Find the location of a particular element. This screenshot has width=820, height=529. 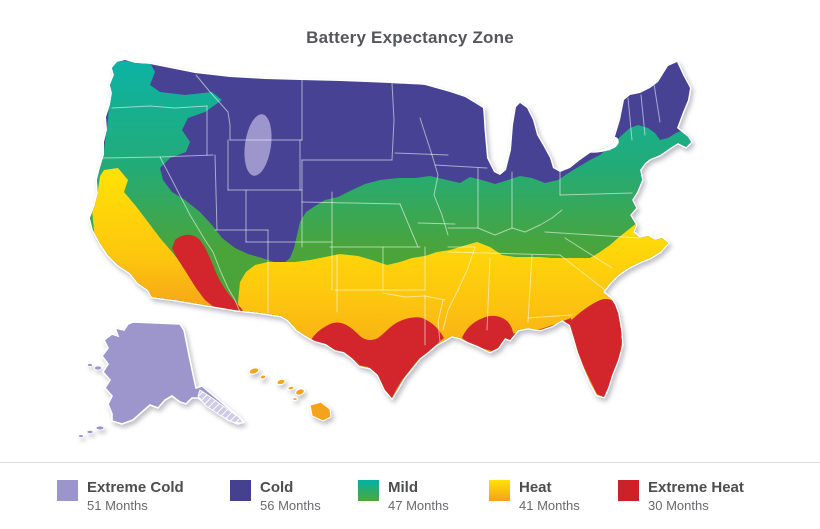

legend-divider is located at coordinates (410, 462).